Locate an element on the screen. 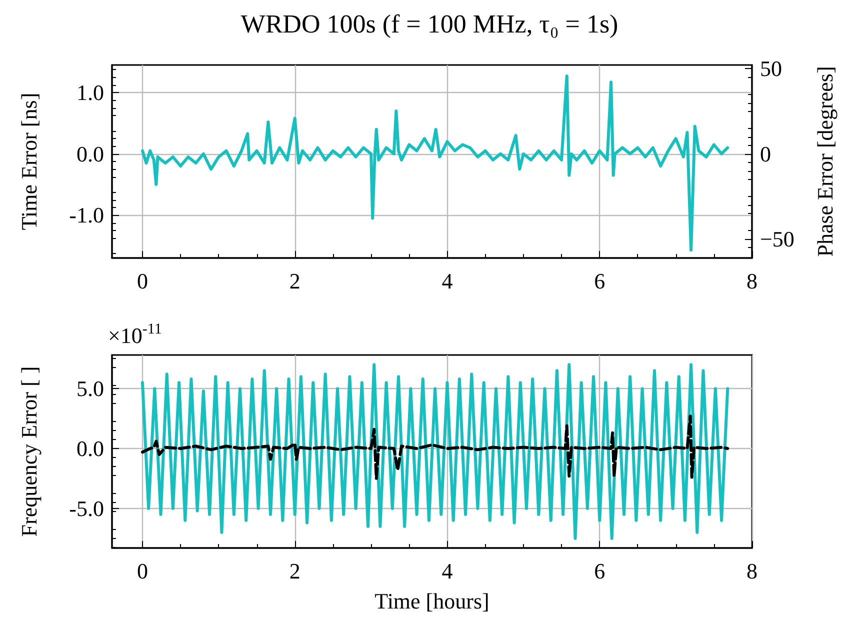 This screenshot has width=859, height=630. x-axis-title: Time [hours] is located at coordinates (432, 601).